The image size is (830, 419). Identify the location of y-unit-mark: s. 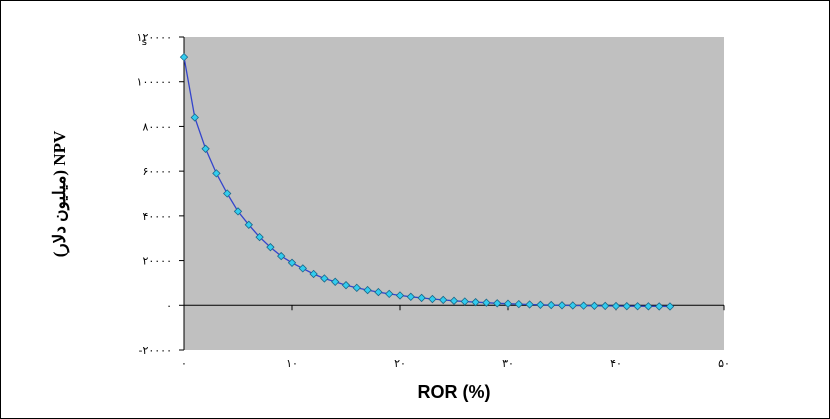
(144, 42).